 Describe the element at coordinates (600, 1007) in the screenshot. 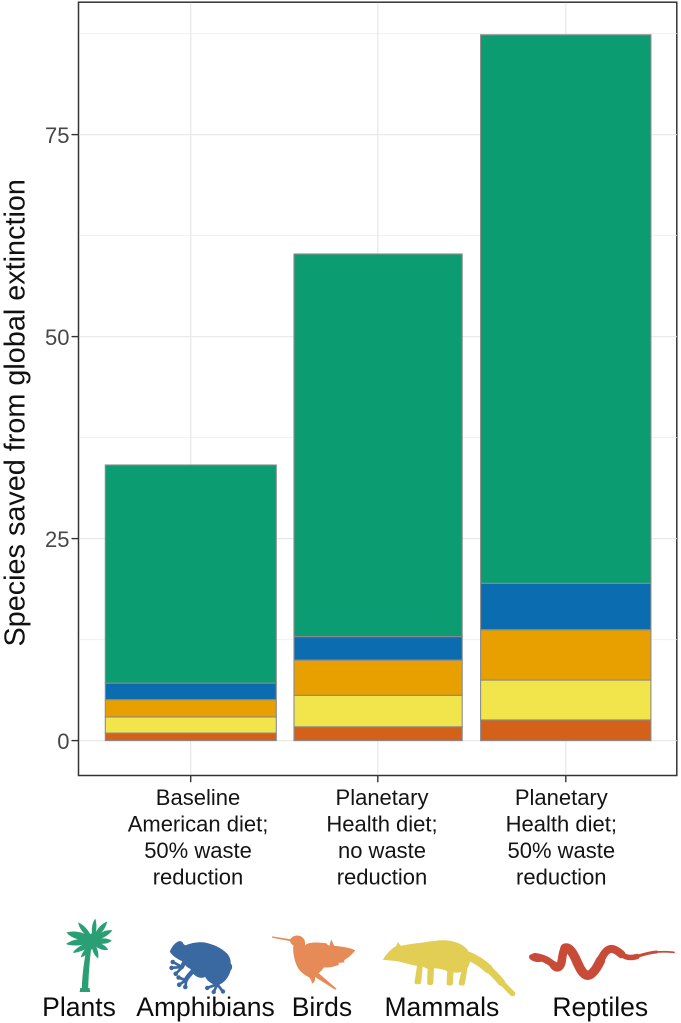

I see `svg-text: Reptiles` at that location.